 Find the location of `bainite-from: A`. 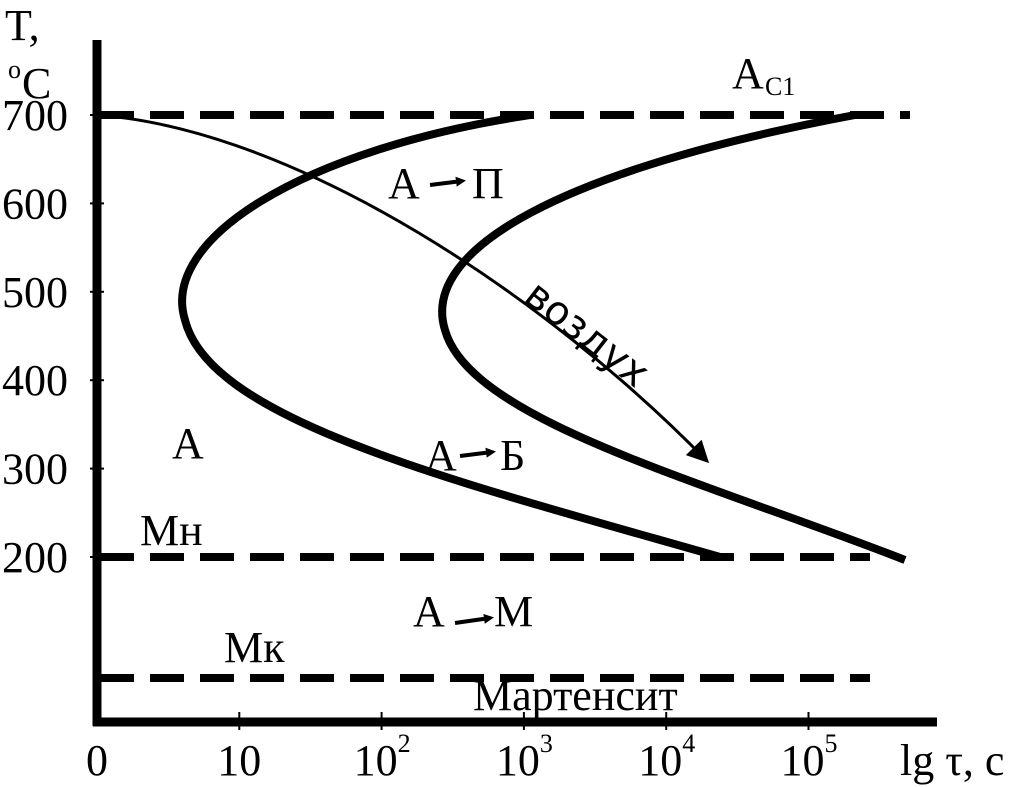

bainite-from: A is located at coordinates (441, 455).